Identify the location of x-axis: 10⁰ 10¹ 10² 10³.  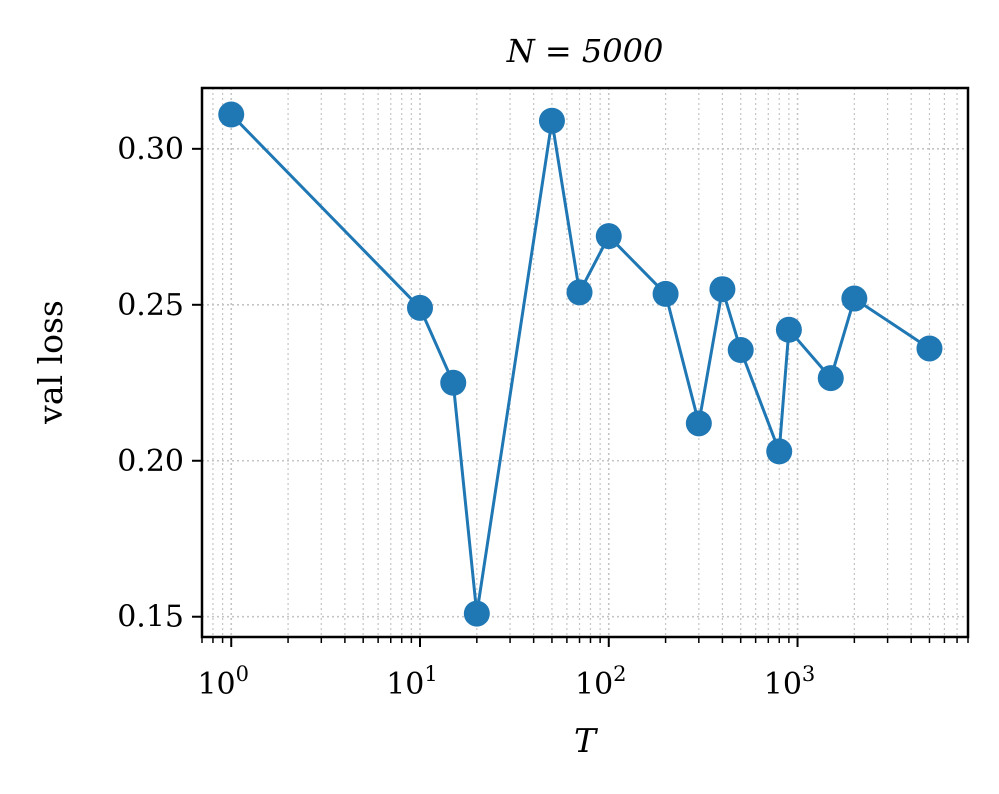
(583, 669).